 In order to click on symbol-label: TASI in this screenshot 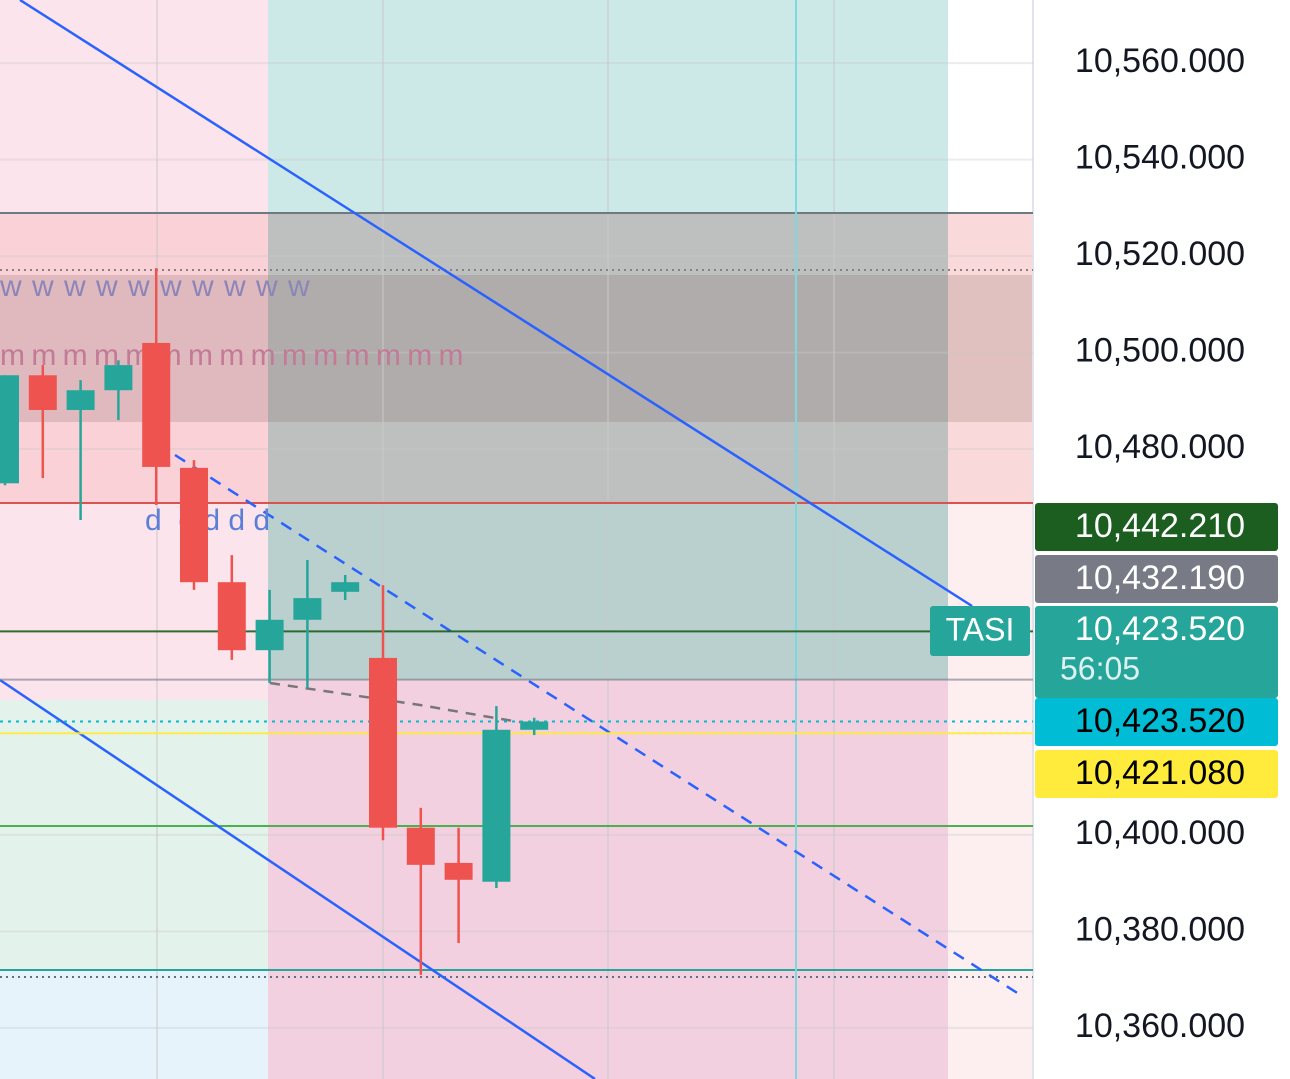, I will do `click(980, 629)`.